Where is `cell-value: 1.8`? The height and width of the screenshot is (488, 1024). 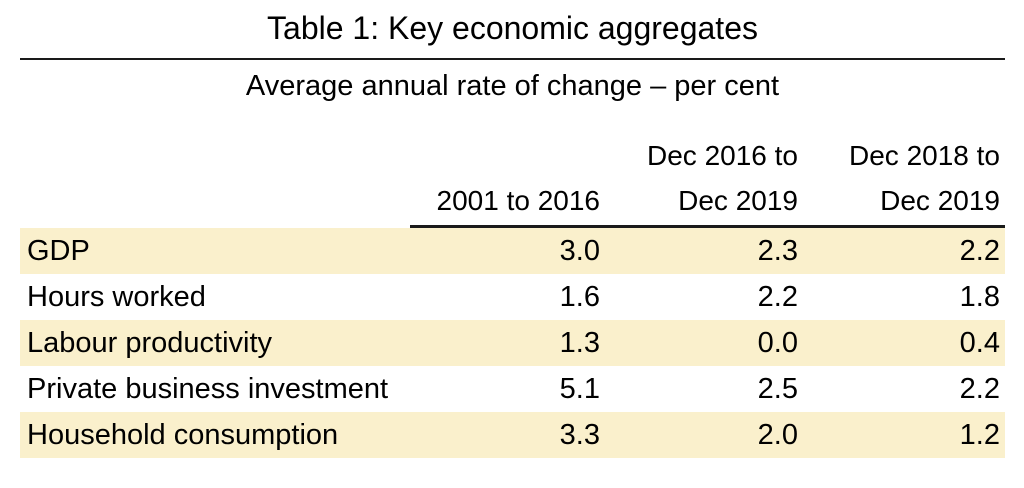
cell-value: 1.8 is located at coordinates (979, 296).